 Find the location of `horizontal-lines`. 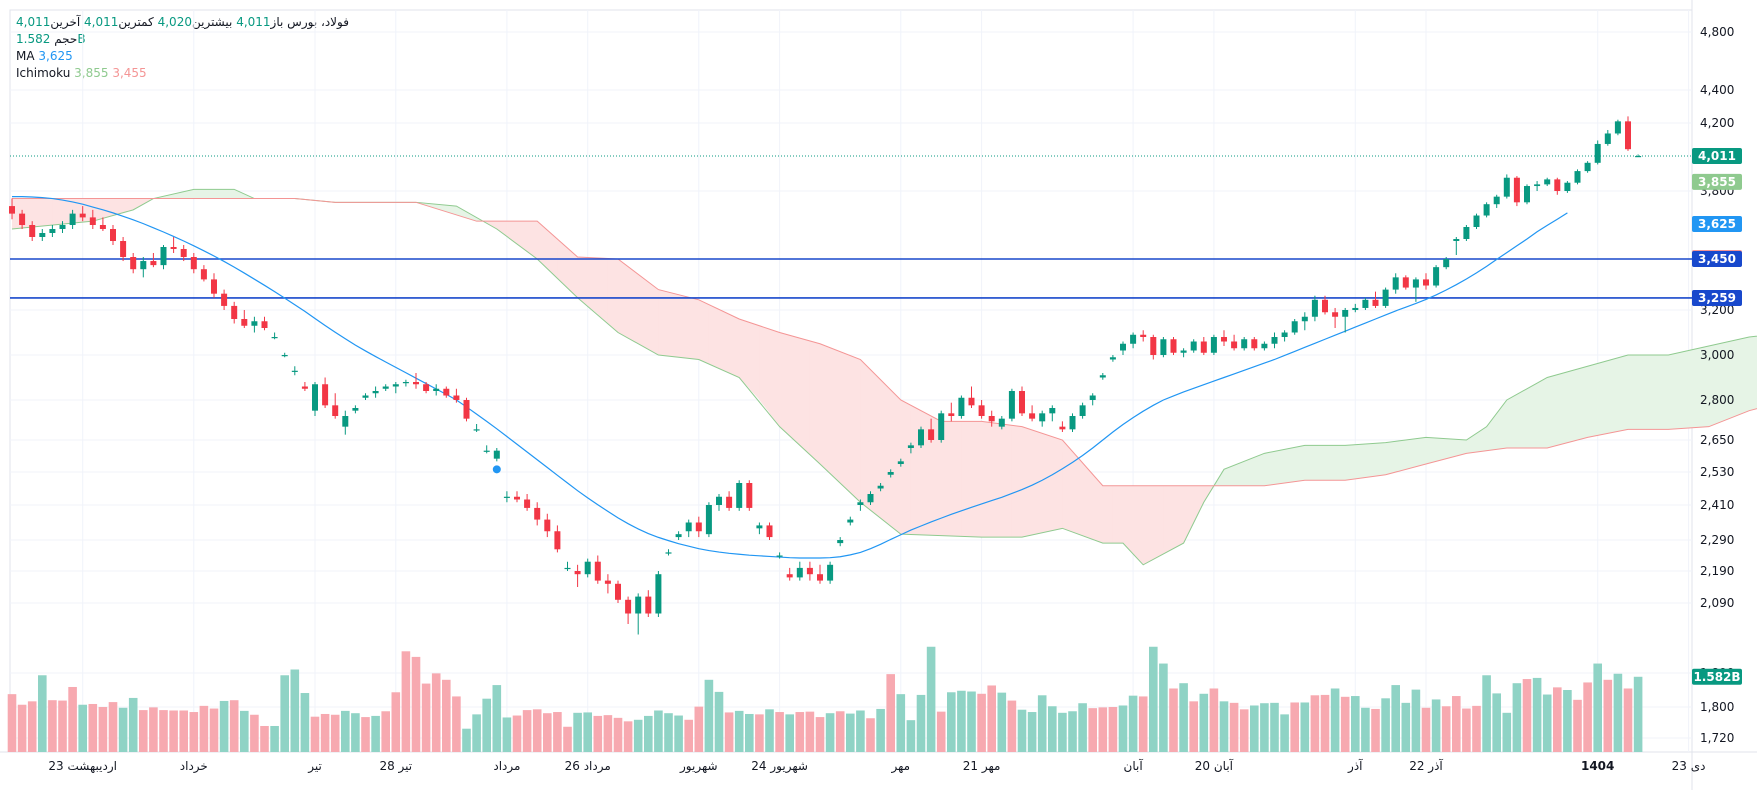

horizontal-lines is located at coordinates (851, 278).